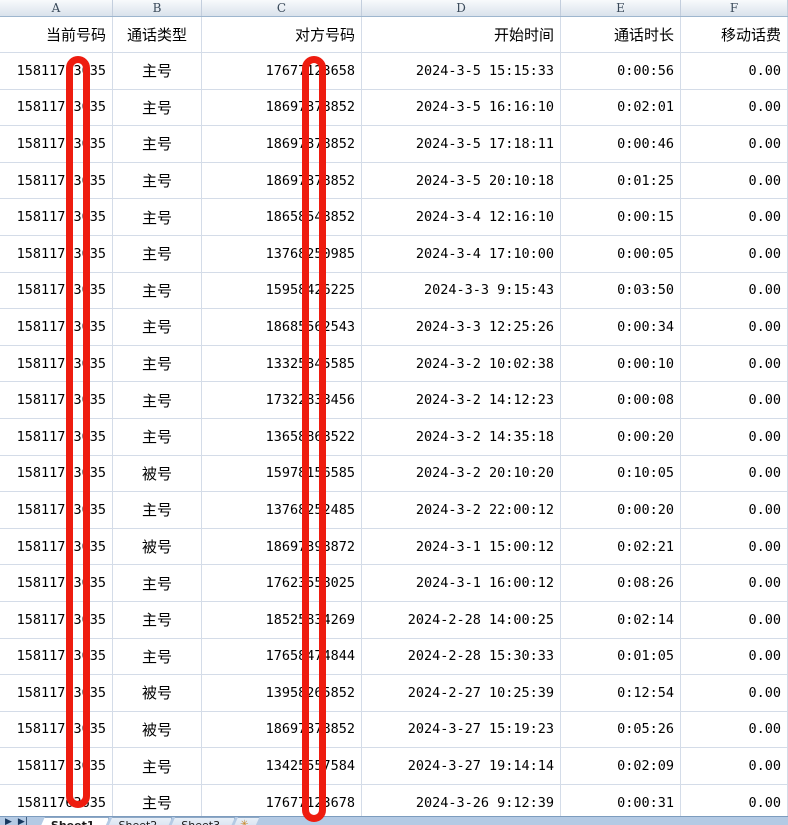 The height and width of the screenshot is (825, 788). Describe the element at coordinates (461, 583) in the screenshot. I see `cell-start-time: 2024-3-1 16:00:12` at that location.